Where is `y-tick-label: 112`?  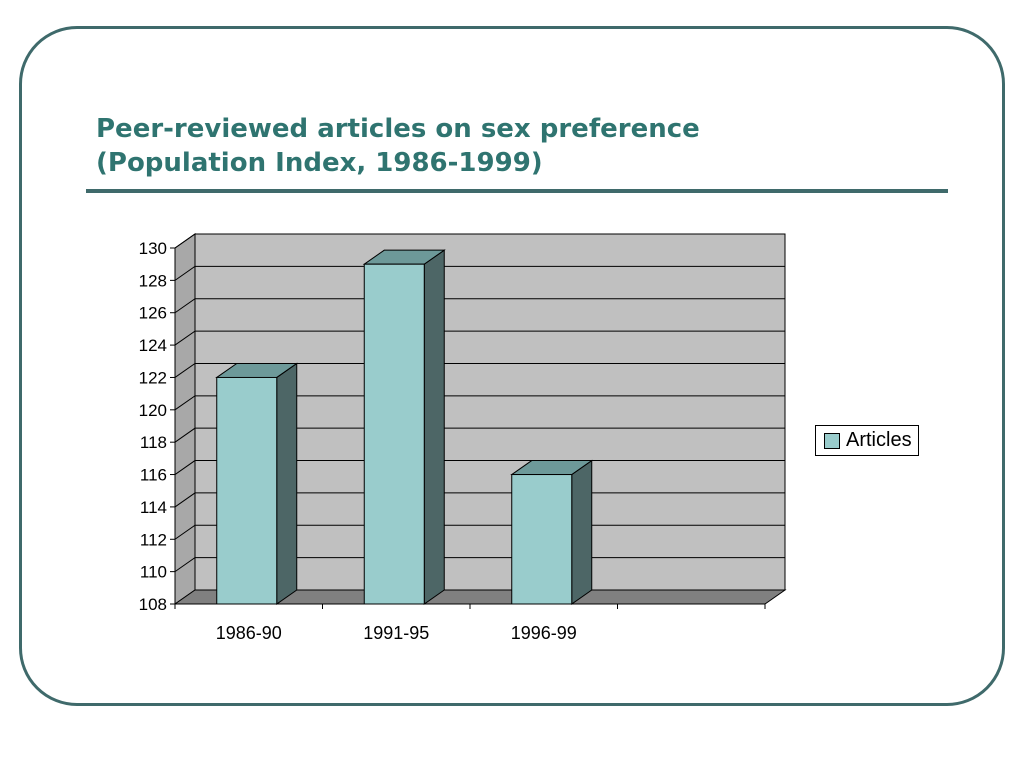 y-tick-label: 112 is located at coordinates (153, 539).